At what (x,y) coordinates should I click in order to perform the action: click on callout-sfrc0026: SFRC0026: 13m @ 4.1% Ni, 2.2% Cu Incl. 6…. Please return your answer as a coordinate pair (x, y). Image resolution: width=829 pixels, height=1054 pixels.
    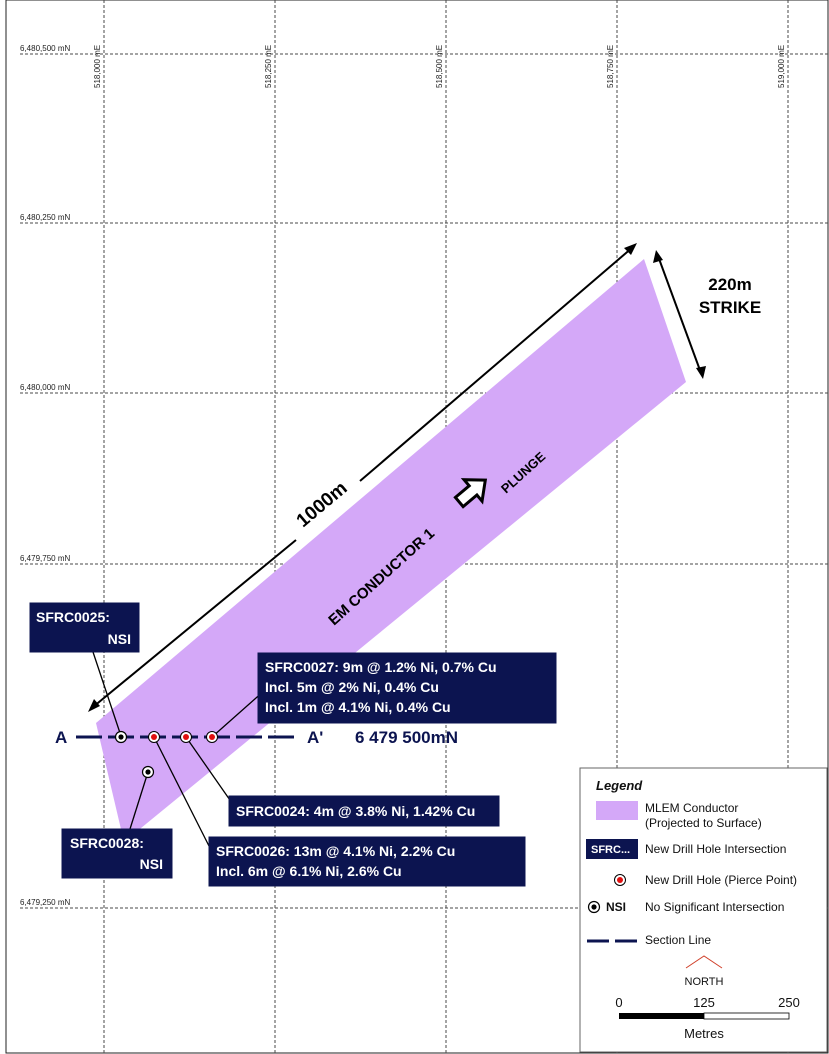
    Looking at the image, I should click on (367, 861).